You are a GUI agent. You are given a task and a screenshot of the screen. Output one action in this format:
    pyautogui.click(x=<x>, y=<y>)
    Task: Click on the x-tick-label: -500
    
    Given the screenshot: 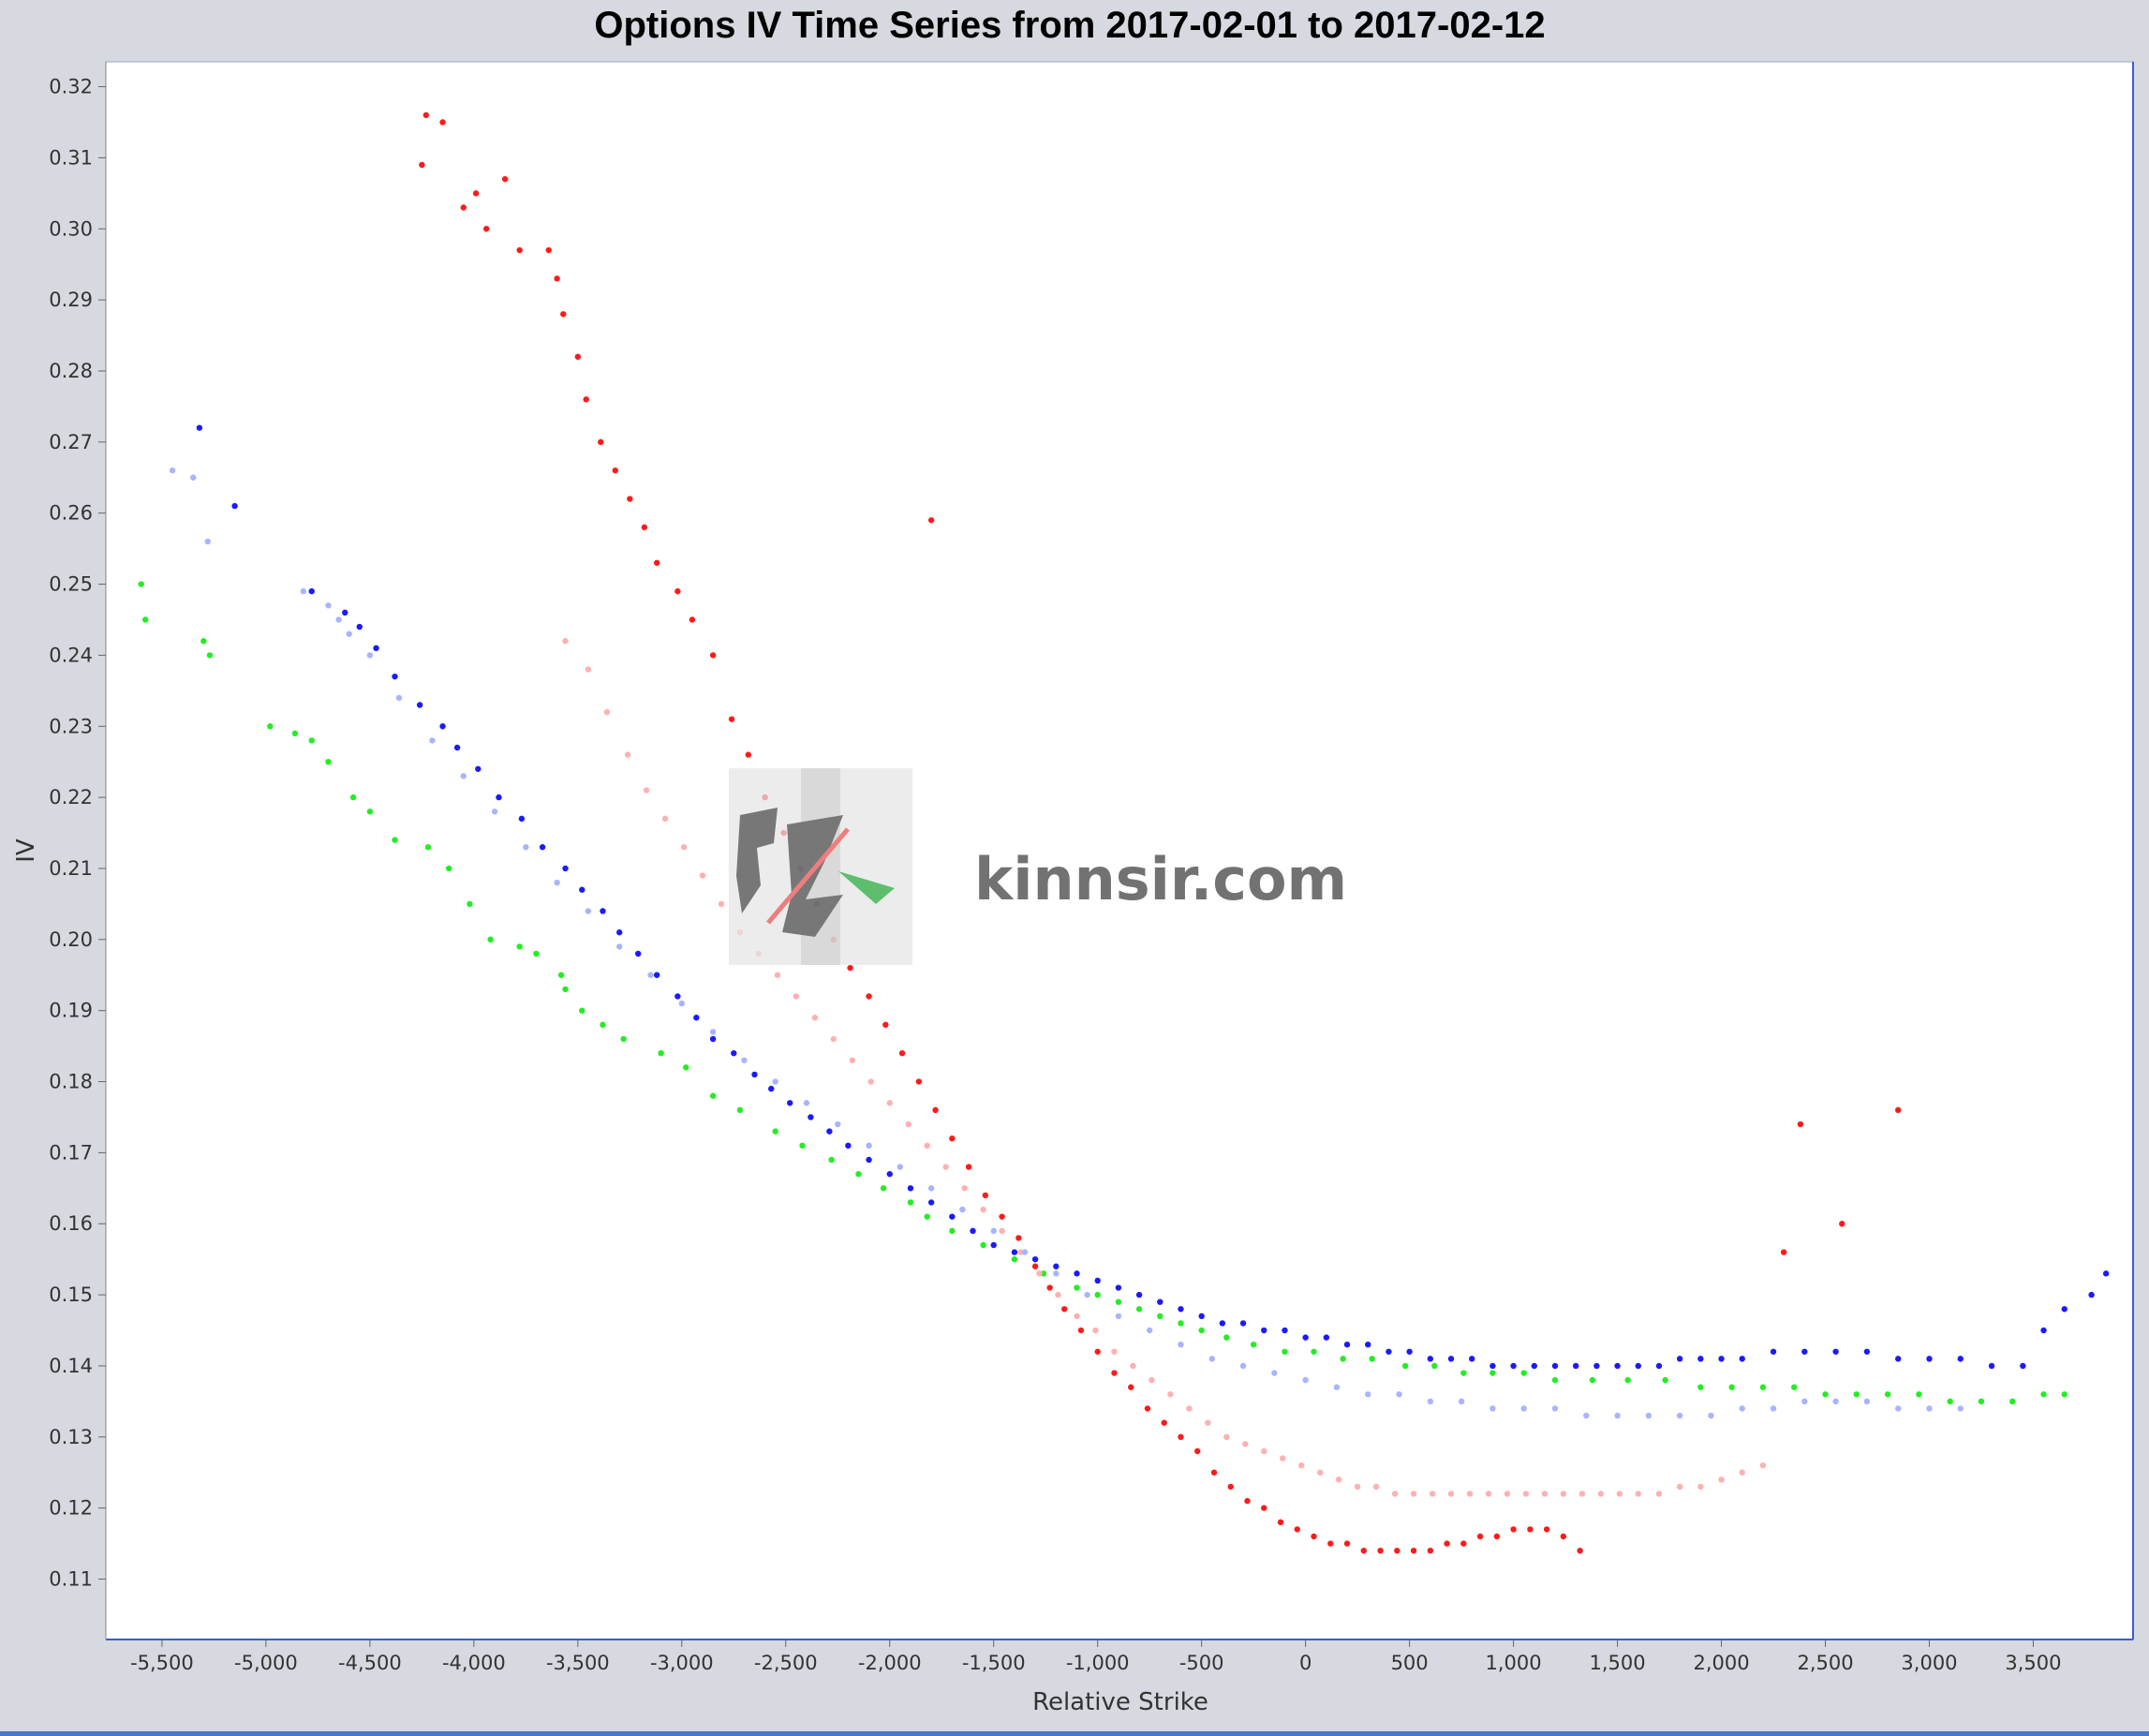 What is the action you would take?
    pyautogui.click(x=1201, y=1663)
    